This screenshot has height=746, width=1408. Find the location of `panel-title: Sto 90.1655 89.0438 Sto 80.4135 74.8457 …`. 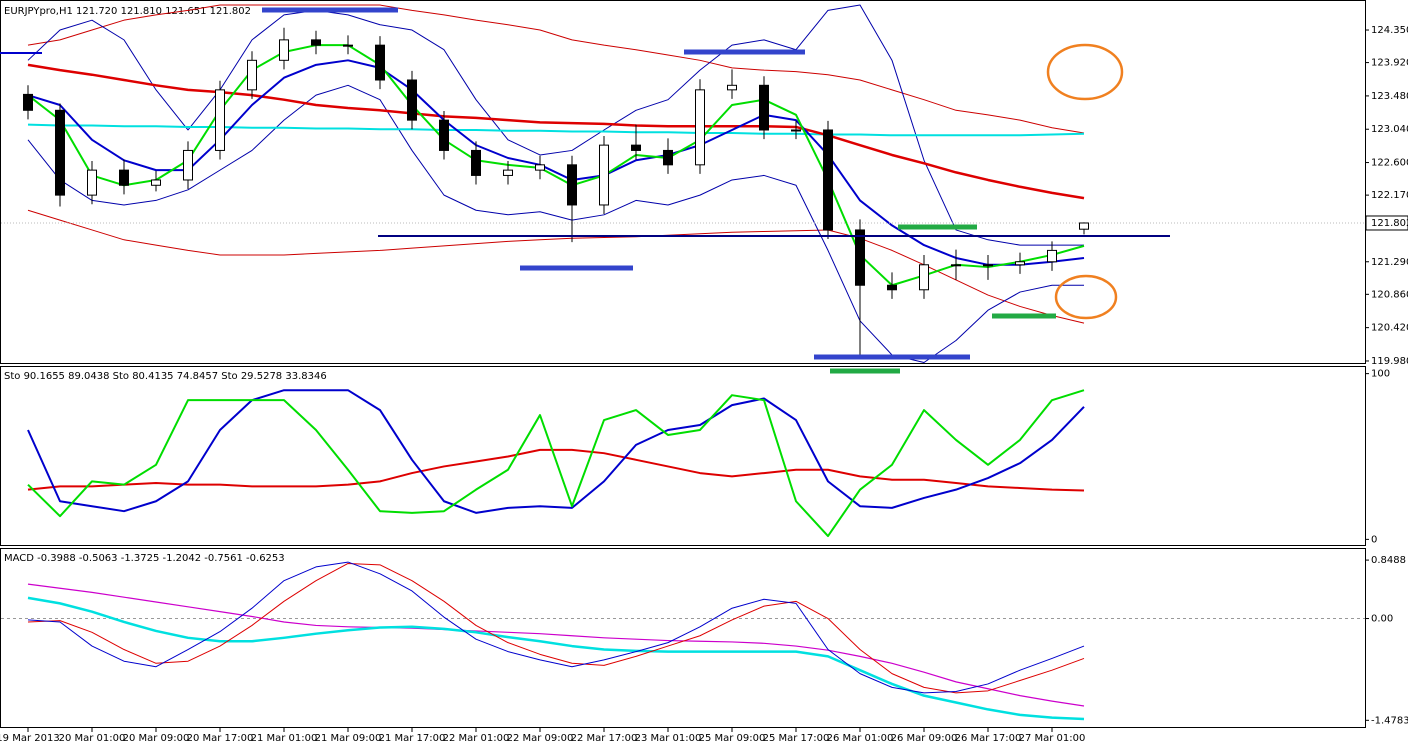

panel-title: Sto 90.1655 89.0438 Sto 80.4135 74.8457 … is located at coordinates (165, 376).